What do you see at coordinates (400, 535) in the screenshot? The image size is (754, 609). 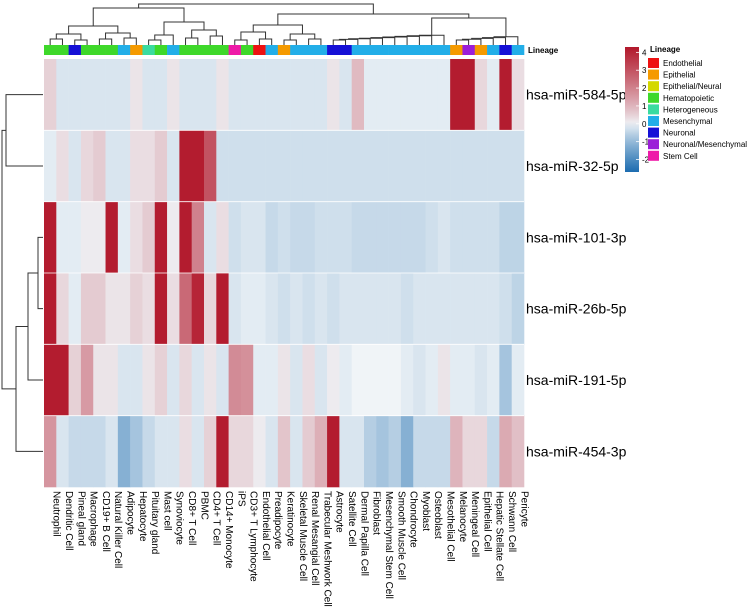 I see `column-label: Smooth Muscle Cell` at bounding box center [400, 535].